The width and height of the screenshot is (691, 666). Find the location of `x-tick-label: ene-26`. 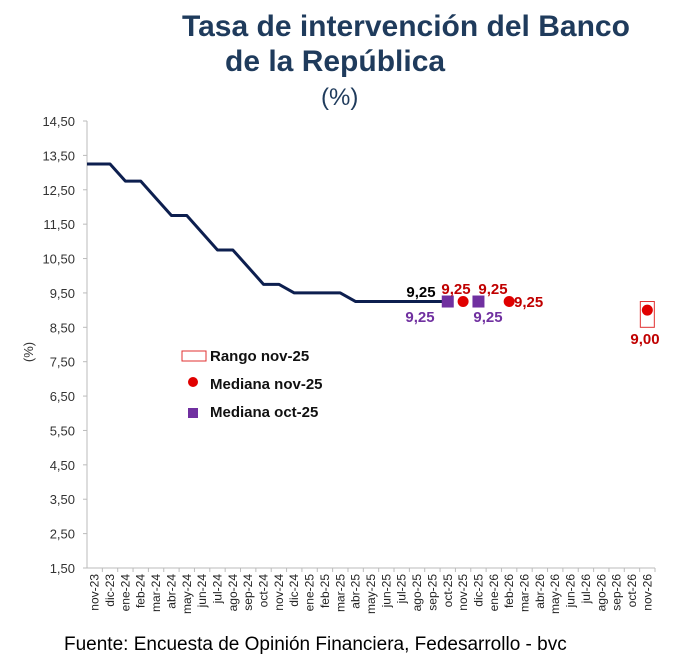

x-tick-label: ene-26 is located at coordinates (494, 593).